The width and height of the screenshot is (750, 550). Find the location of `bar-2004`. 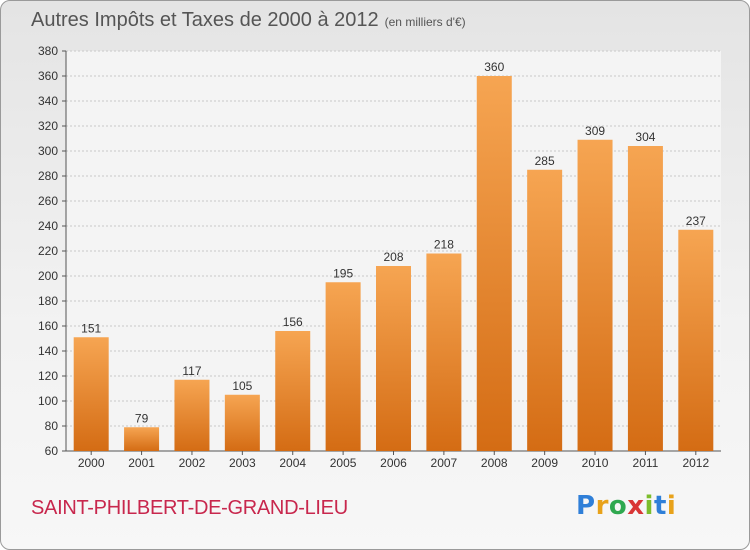

bar-2004 is located at coordinates (293, 391).